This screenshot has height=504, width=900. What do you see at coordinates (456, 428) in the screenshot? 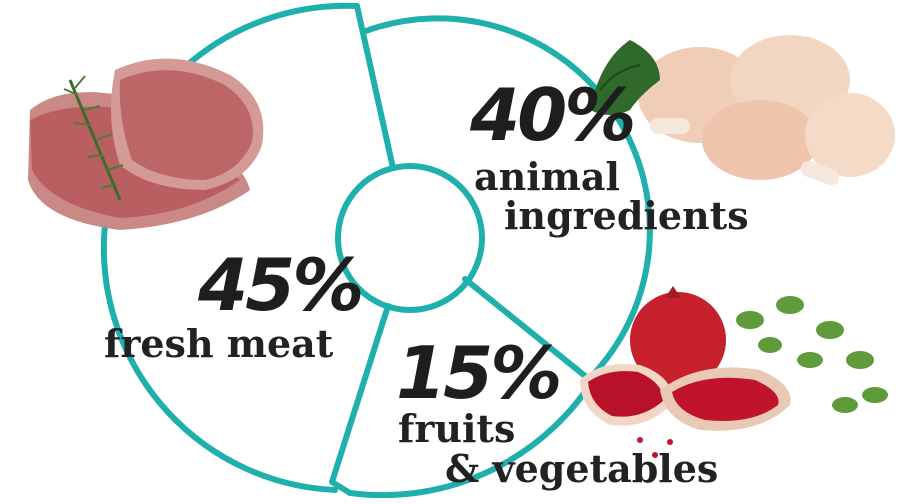
I see `label-fruits: fruits` at bounding box center [456, 428].